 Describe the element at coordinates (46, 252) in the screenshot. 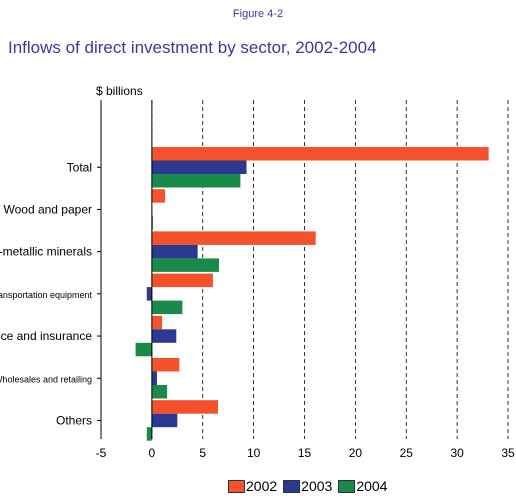

I see `category-label-2: Non-metallic minerals` at that location.